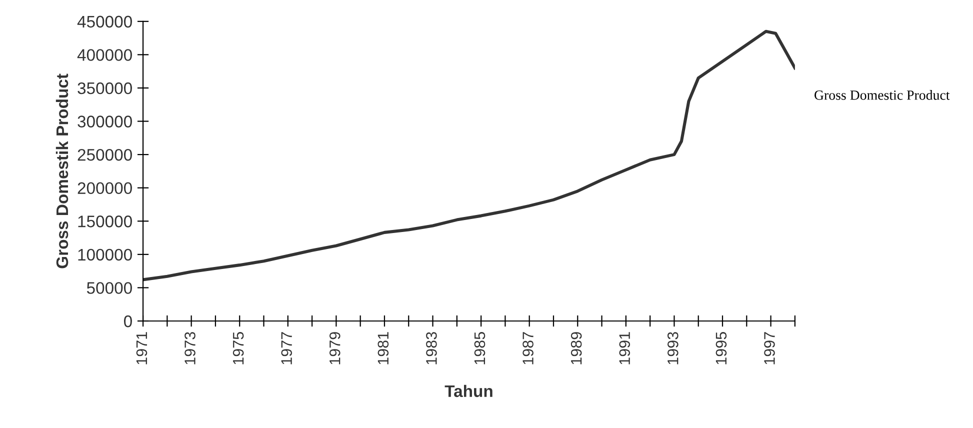  What do you see at coordinates (128, 321) in the screenshot?
I see `y-tick-label: 0` at bounding box center [128, 321].